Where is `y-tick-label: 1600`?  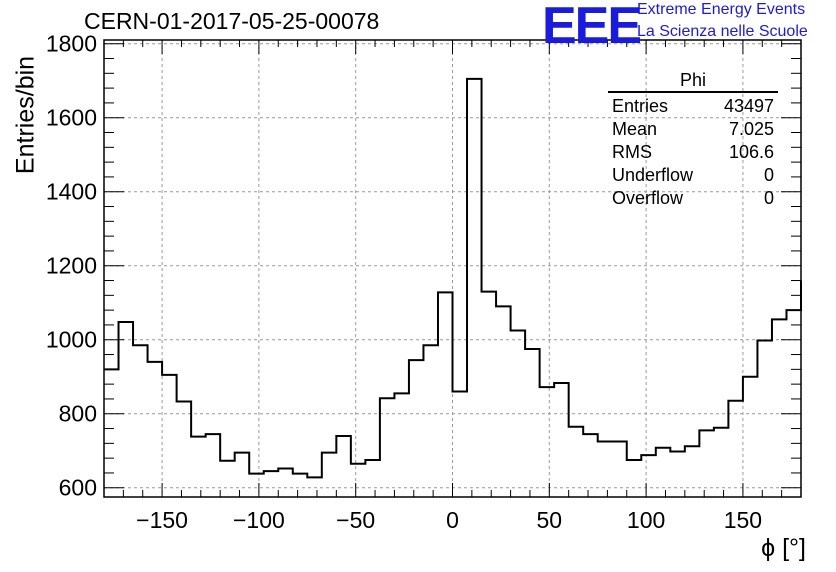 y-tick-label: 1600 is located at coordinates (71, 118).